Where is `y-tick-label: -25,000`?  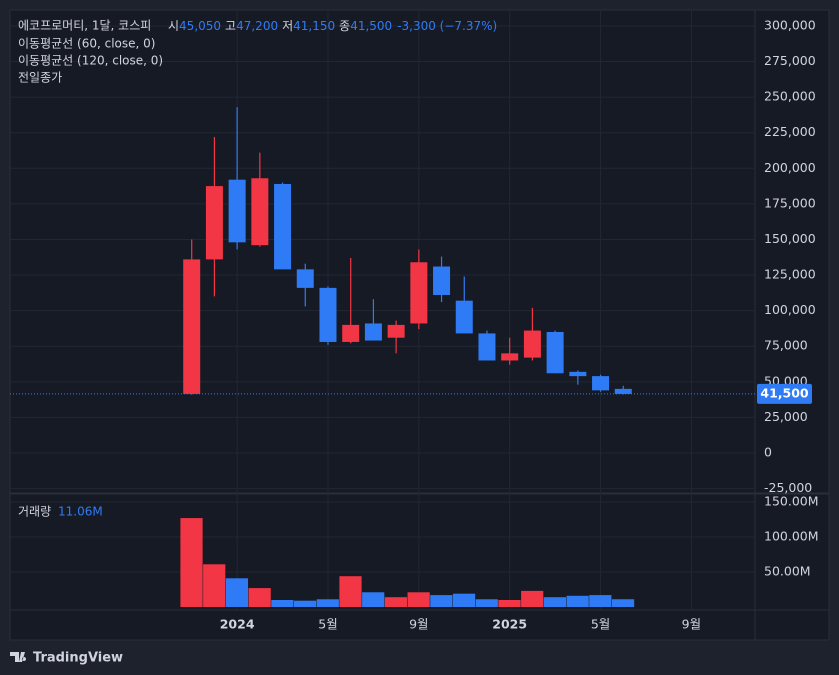 y-tick-label: -25,000 is located at coordinates (788, 487).